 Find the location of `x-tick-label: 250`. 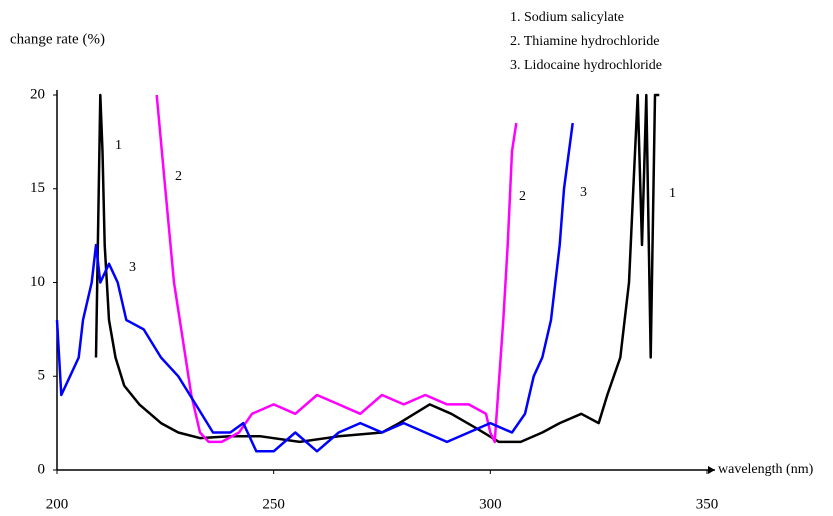

x-tick-label: 250 is located at coordinates (273, 504).